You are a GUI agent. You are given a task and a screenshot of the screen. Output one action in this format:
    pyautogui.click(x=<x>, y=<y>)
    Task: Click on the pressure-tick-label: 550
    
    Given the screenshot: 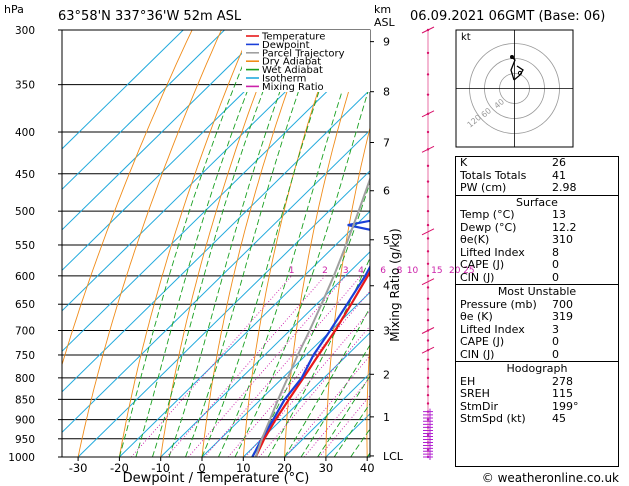 What is the action you would take?
    pyautogui.click(x=25, y=246)
    